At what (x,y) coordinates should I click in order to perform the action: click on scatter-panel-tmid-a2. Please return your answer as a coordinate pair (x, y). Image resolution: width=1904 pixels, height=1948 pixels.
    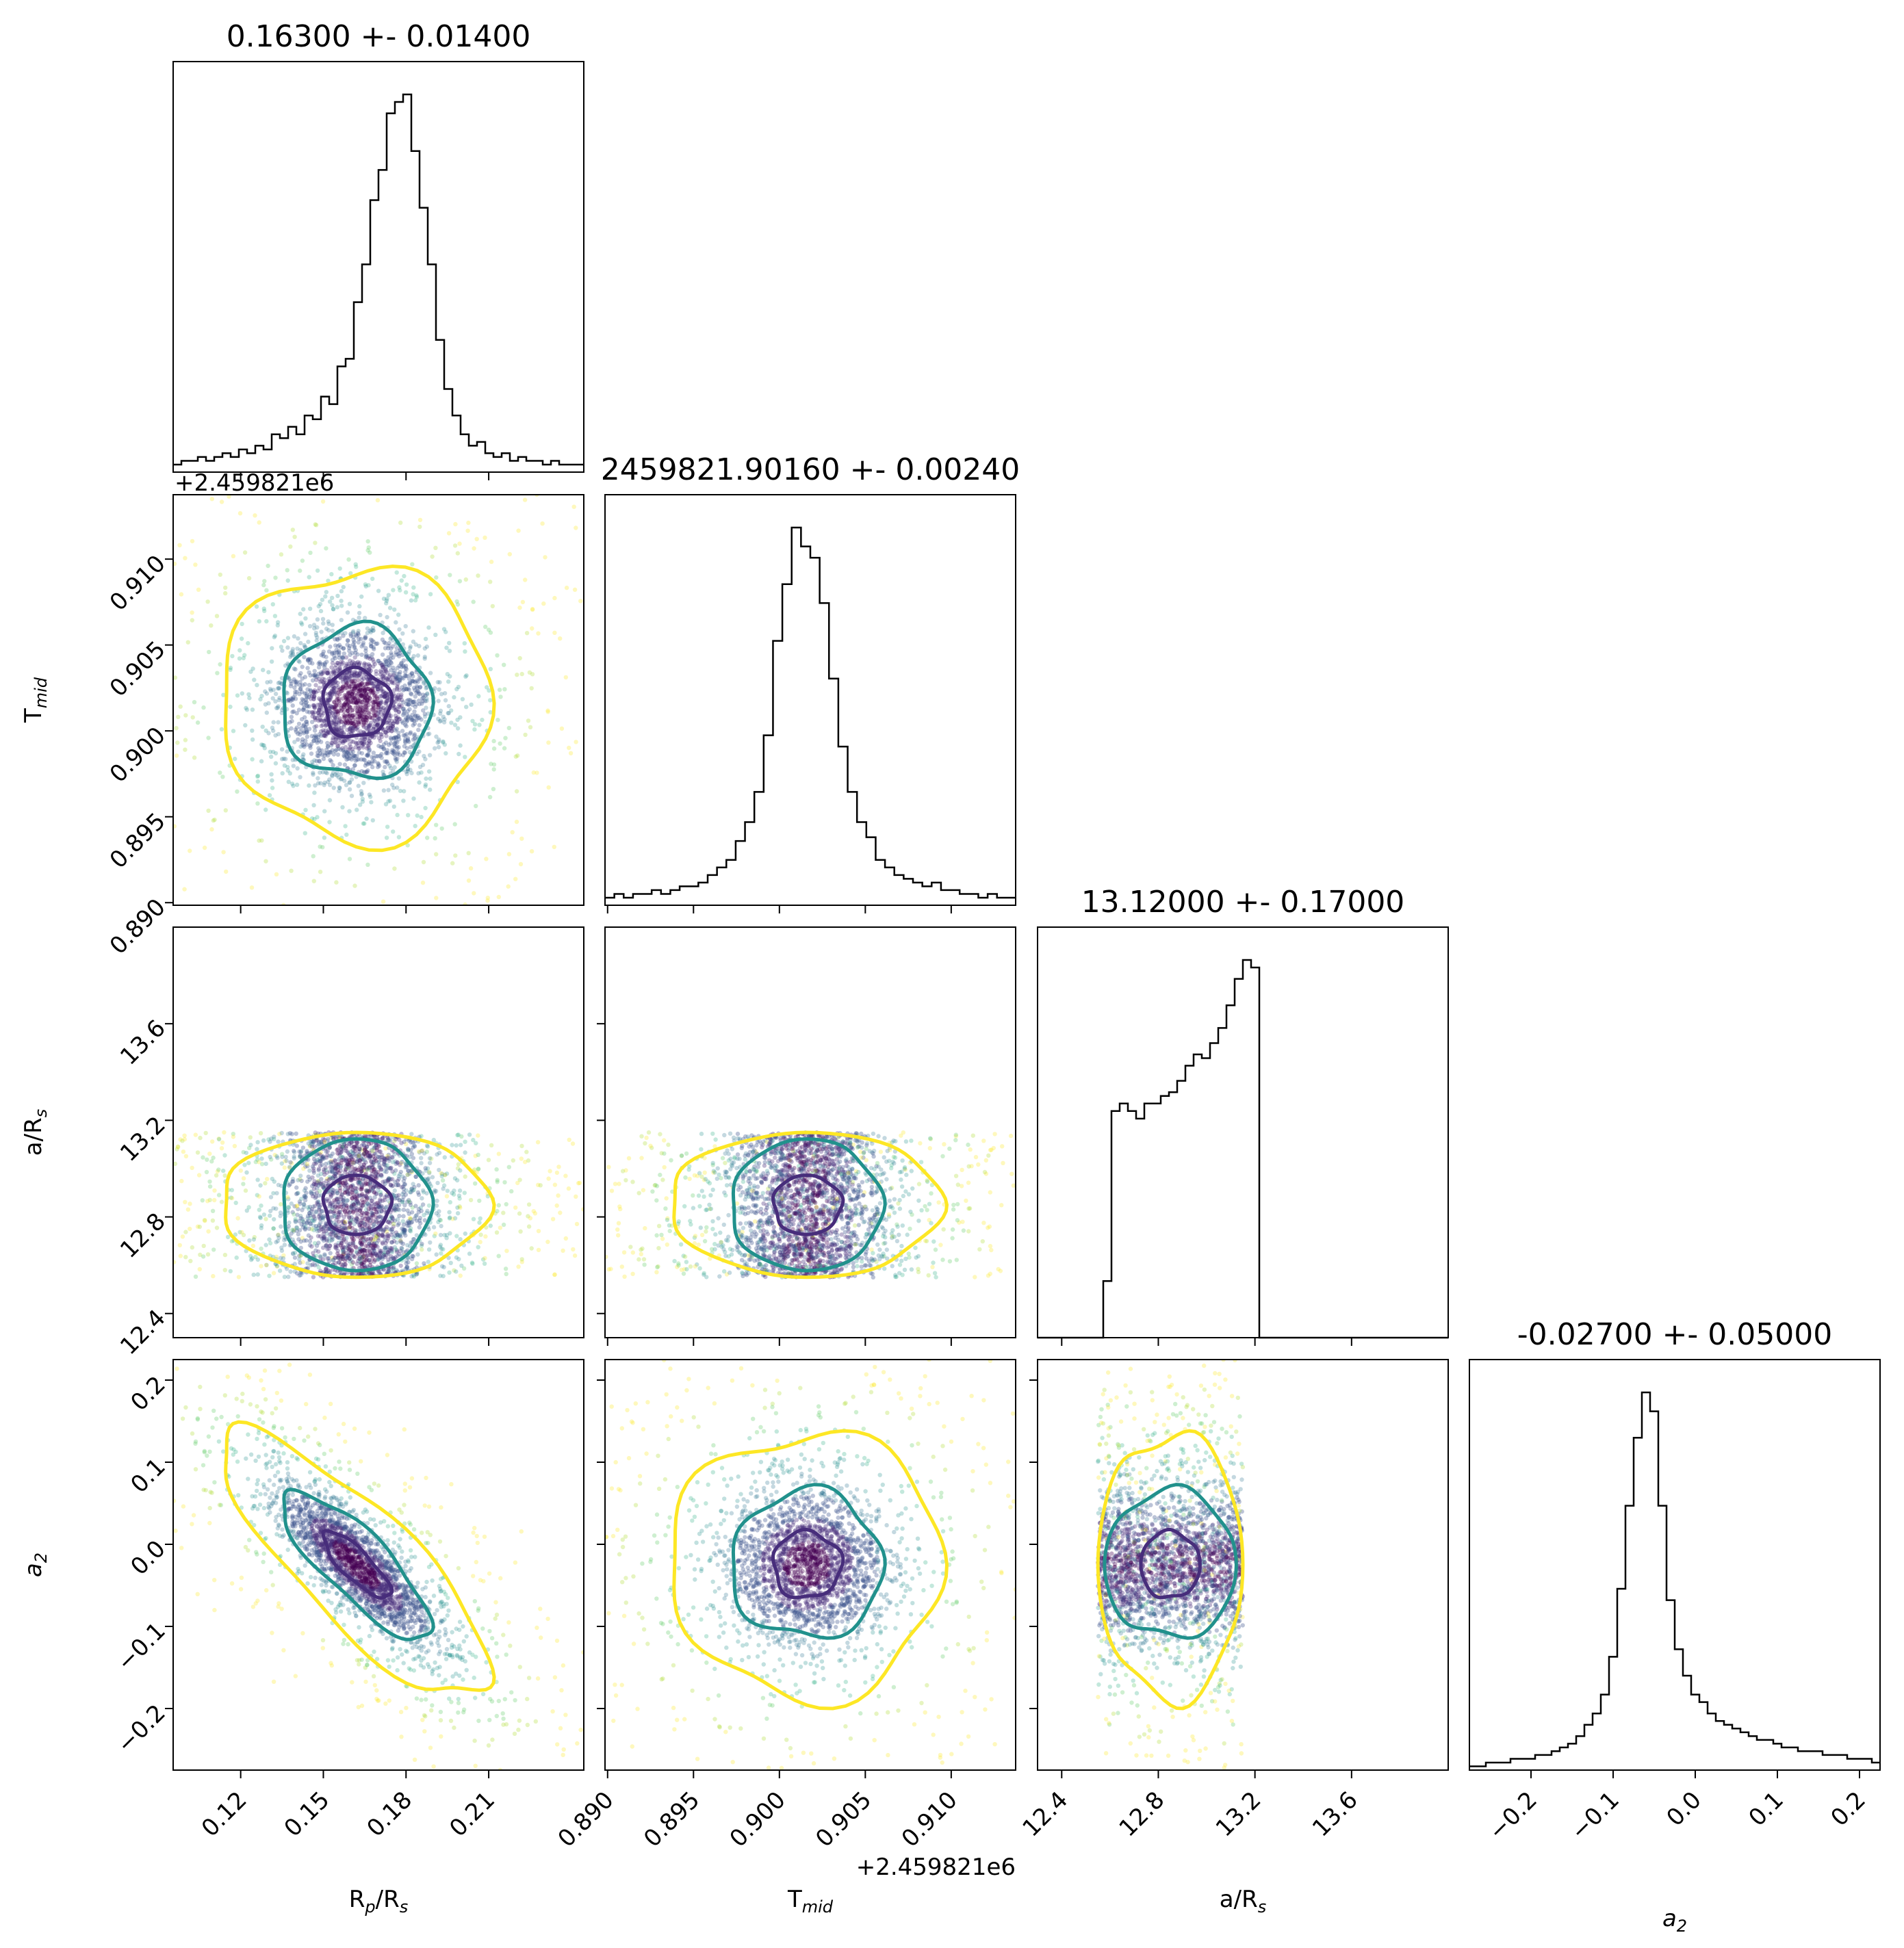
    Looking at the image, I should click on (810, 1565).